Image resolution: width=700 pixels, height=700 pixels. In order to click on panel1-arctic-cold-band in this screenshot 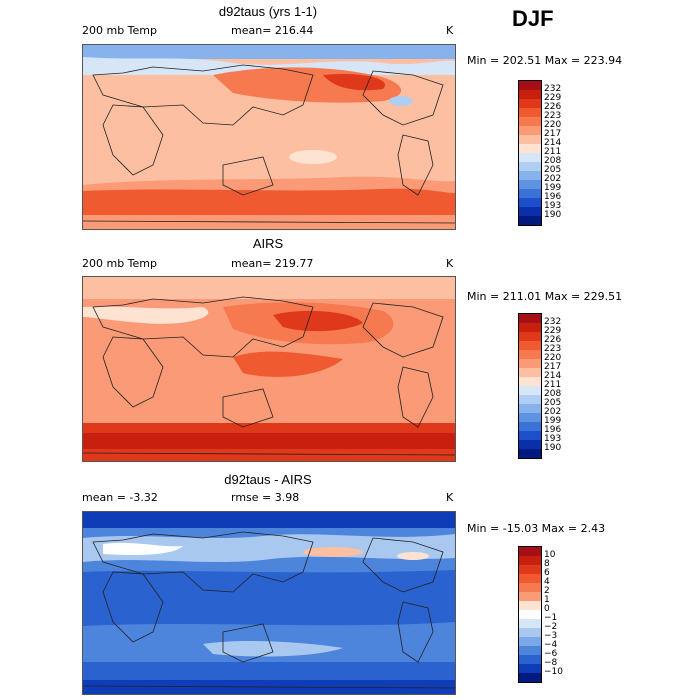, I will do `click(269, 52)`.